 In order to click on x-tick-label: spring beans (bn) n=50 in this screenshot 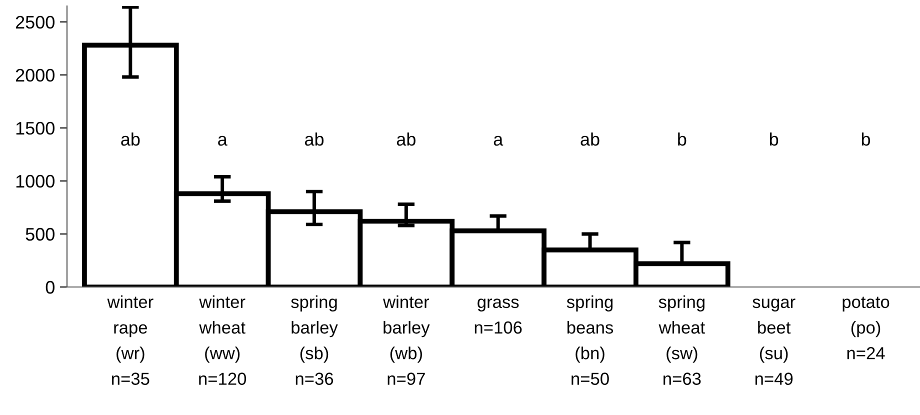, I will do `click(590, 340)`.